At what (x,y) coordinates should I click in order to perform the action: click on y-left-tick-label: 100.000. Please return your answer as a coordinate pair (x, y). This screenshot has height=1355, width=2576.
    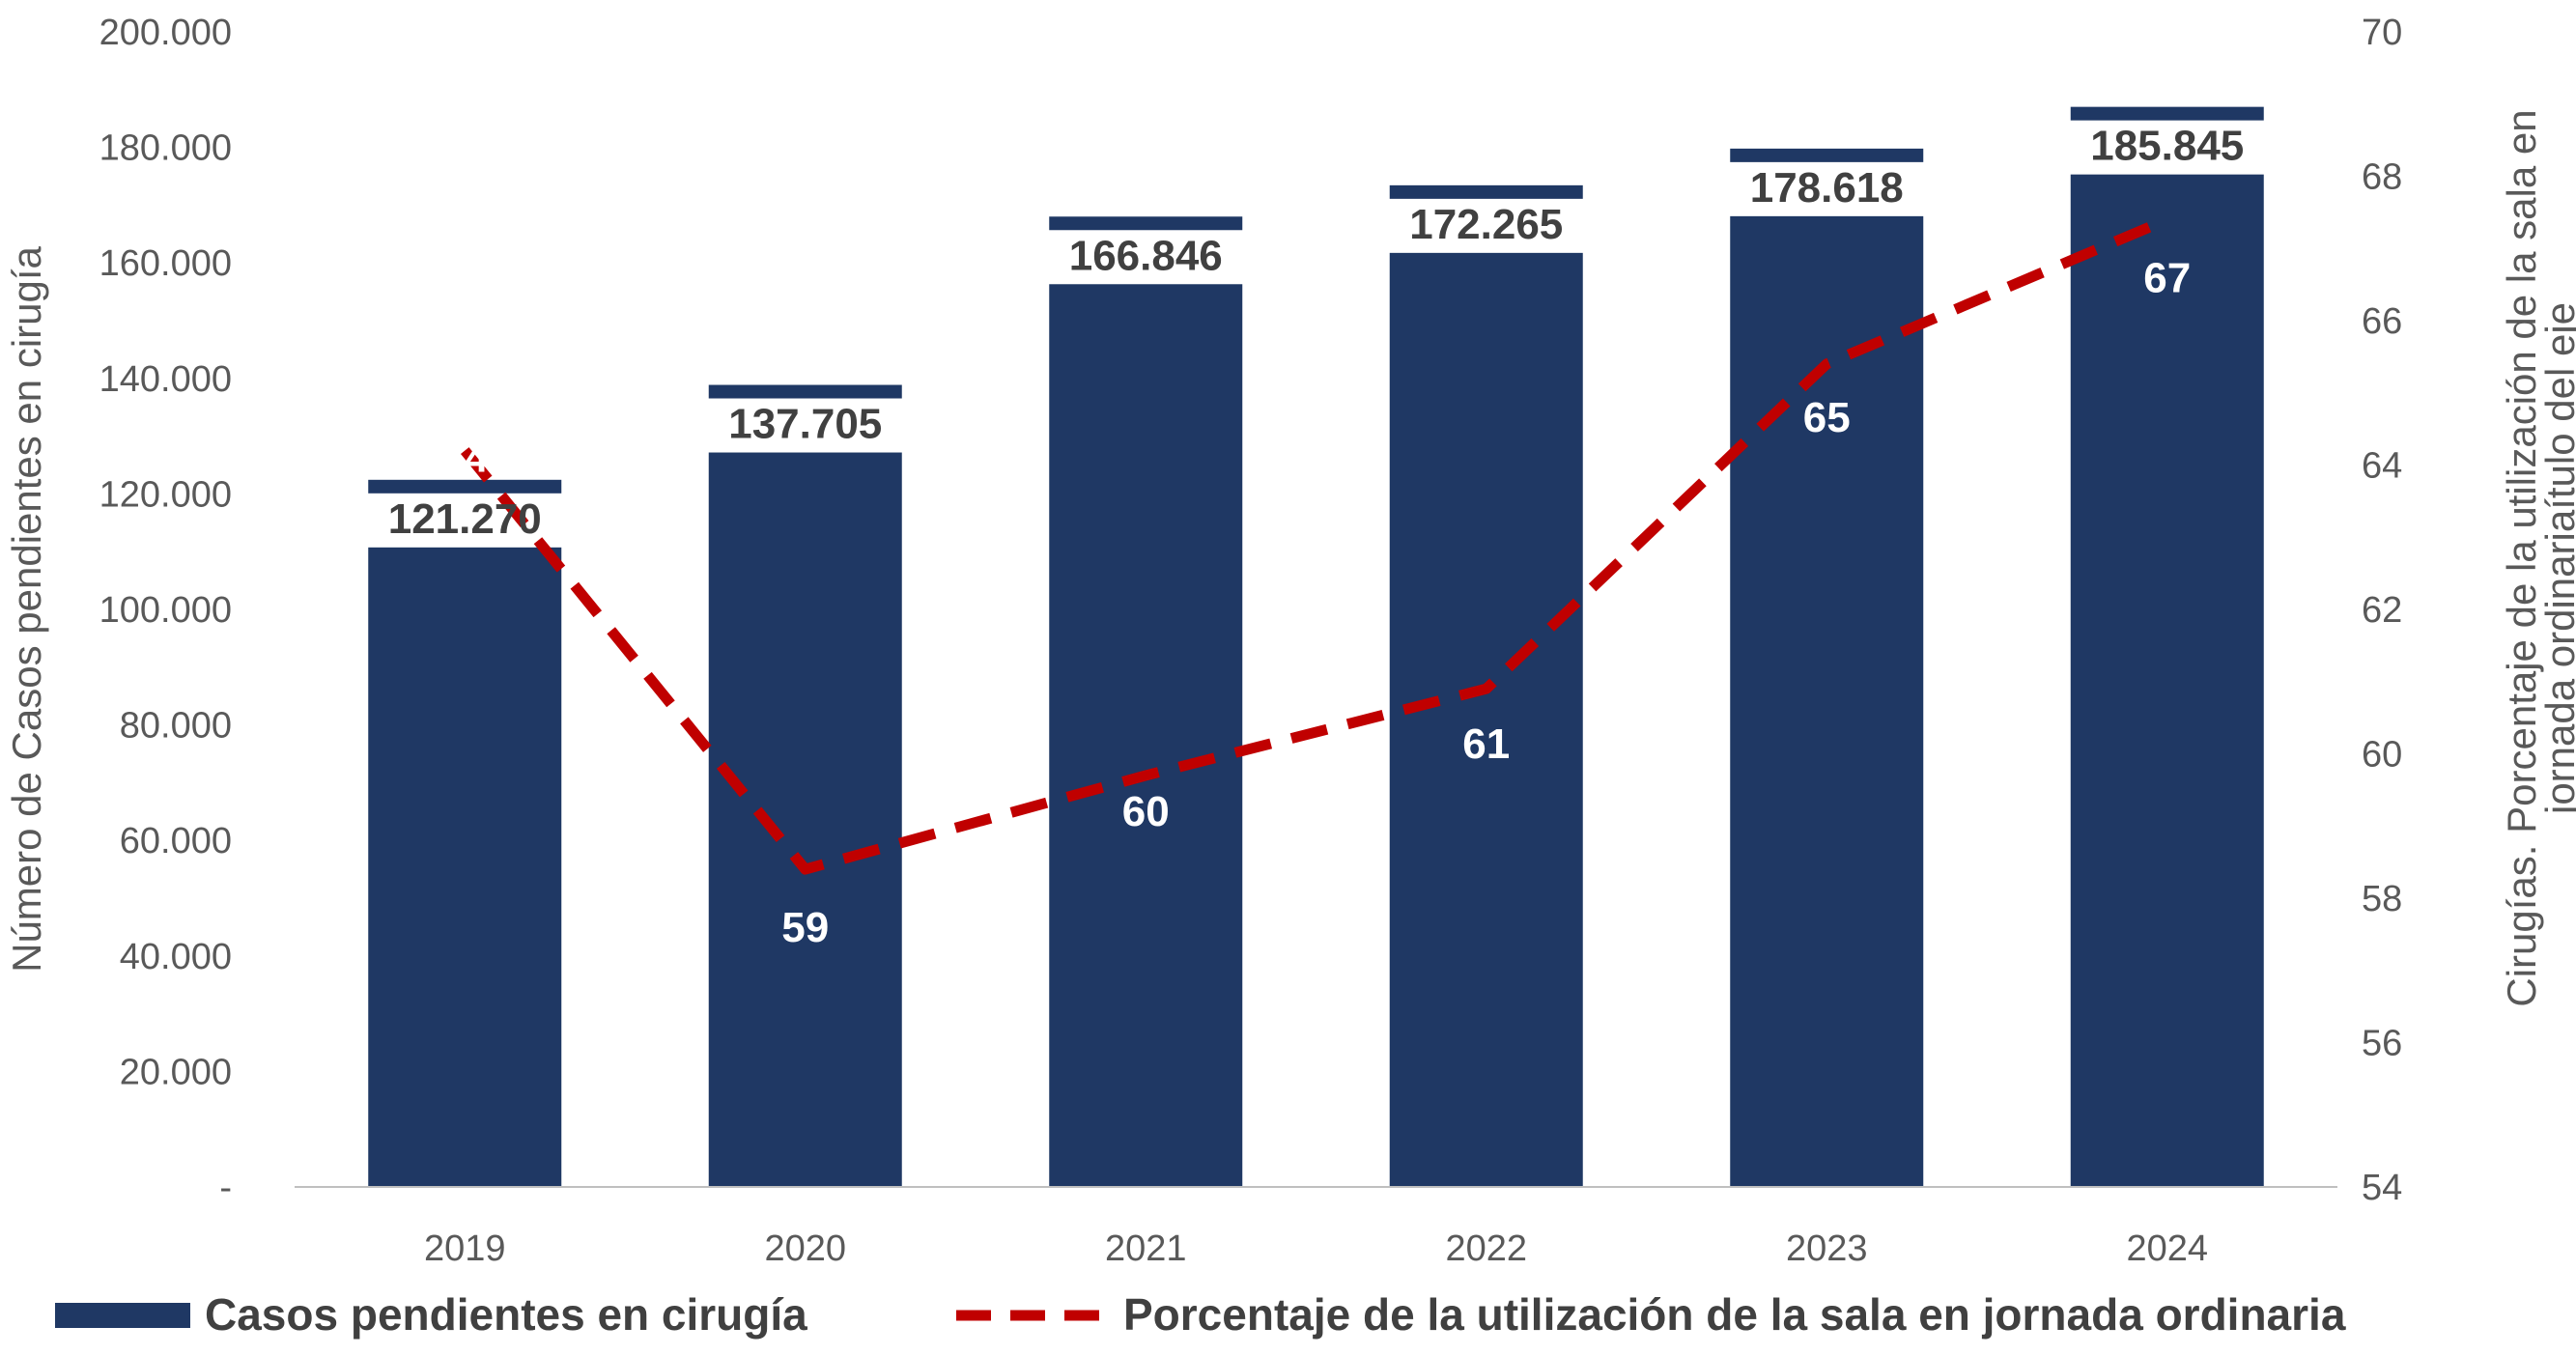
    Looking at the image, I should click on (165, 610).